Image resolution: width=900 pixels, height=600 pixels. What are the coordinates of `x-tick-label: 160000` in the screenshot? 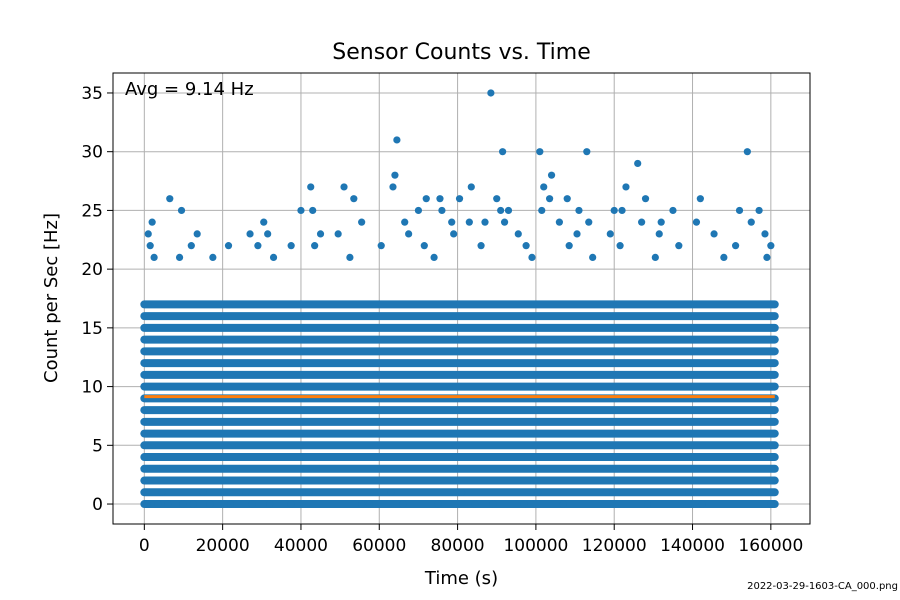 It's located at (770, 546).